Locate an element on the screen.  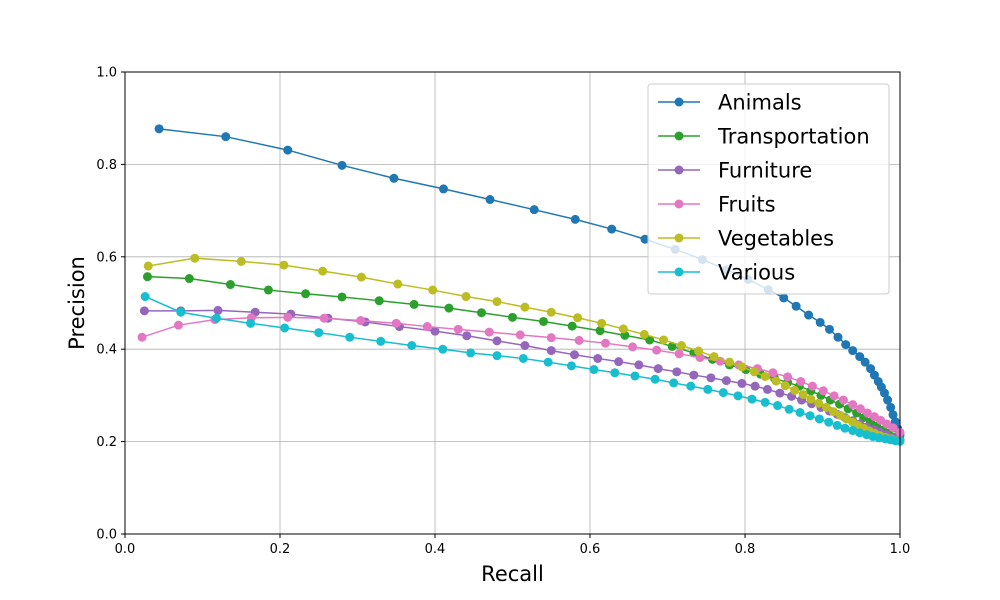
legend-item-animals: Animals is located at coordinates (730, 103).